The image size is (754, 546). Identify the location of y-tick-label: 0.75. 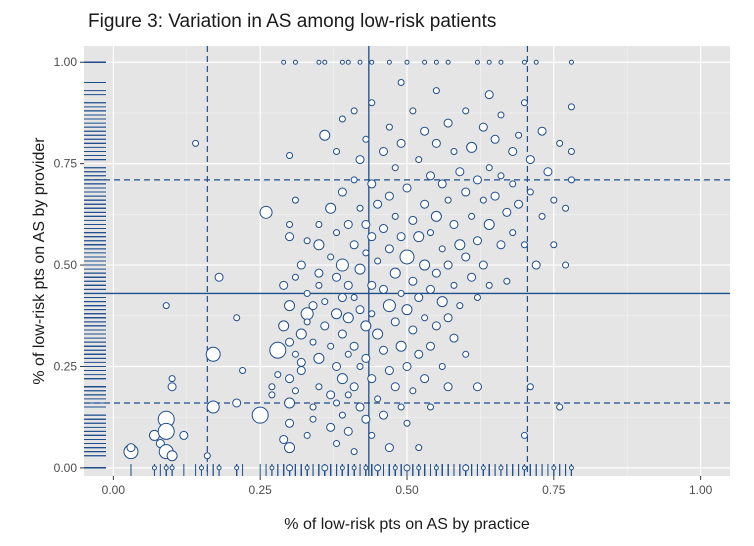
(66, 164).